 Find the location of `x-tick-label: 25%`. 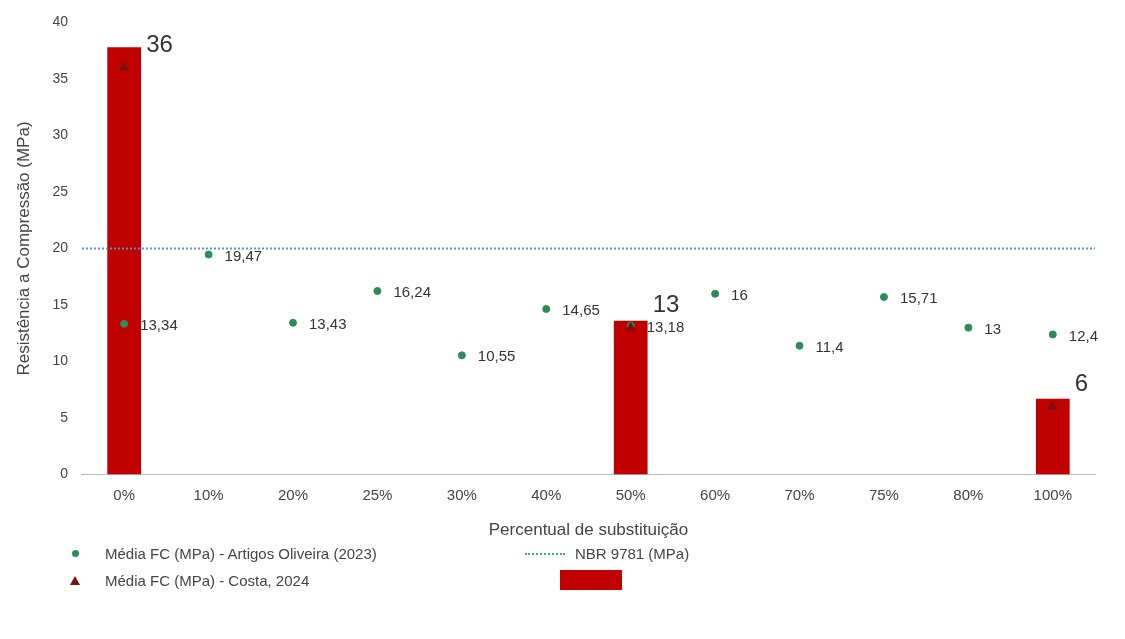

x-tick-label: 25% is located at coordinates (377, 494).